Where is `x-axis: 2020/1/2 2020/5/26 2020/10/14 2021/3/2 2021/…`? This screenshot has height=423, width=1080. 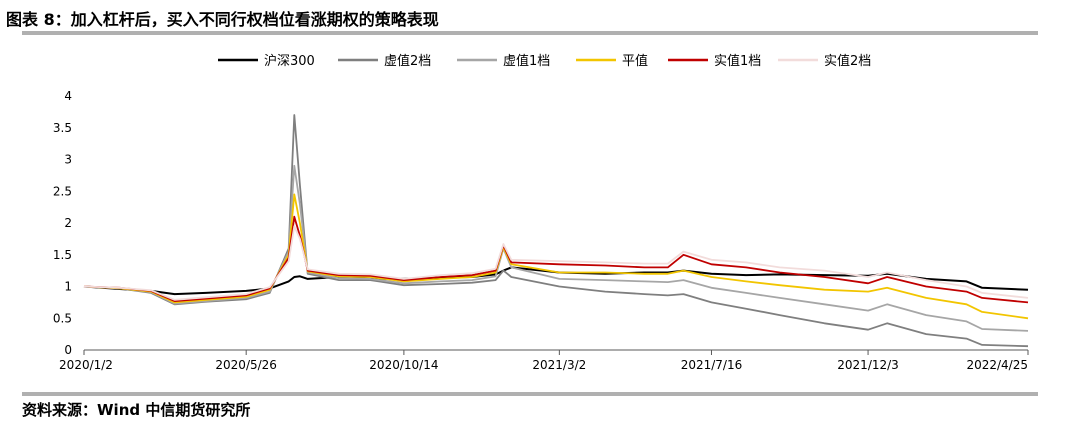
x-axis: 2020/1/2 2020/5/26 2020/10/14 2021/3/2 2021/… is located at coordinates (544, 360).